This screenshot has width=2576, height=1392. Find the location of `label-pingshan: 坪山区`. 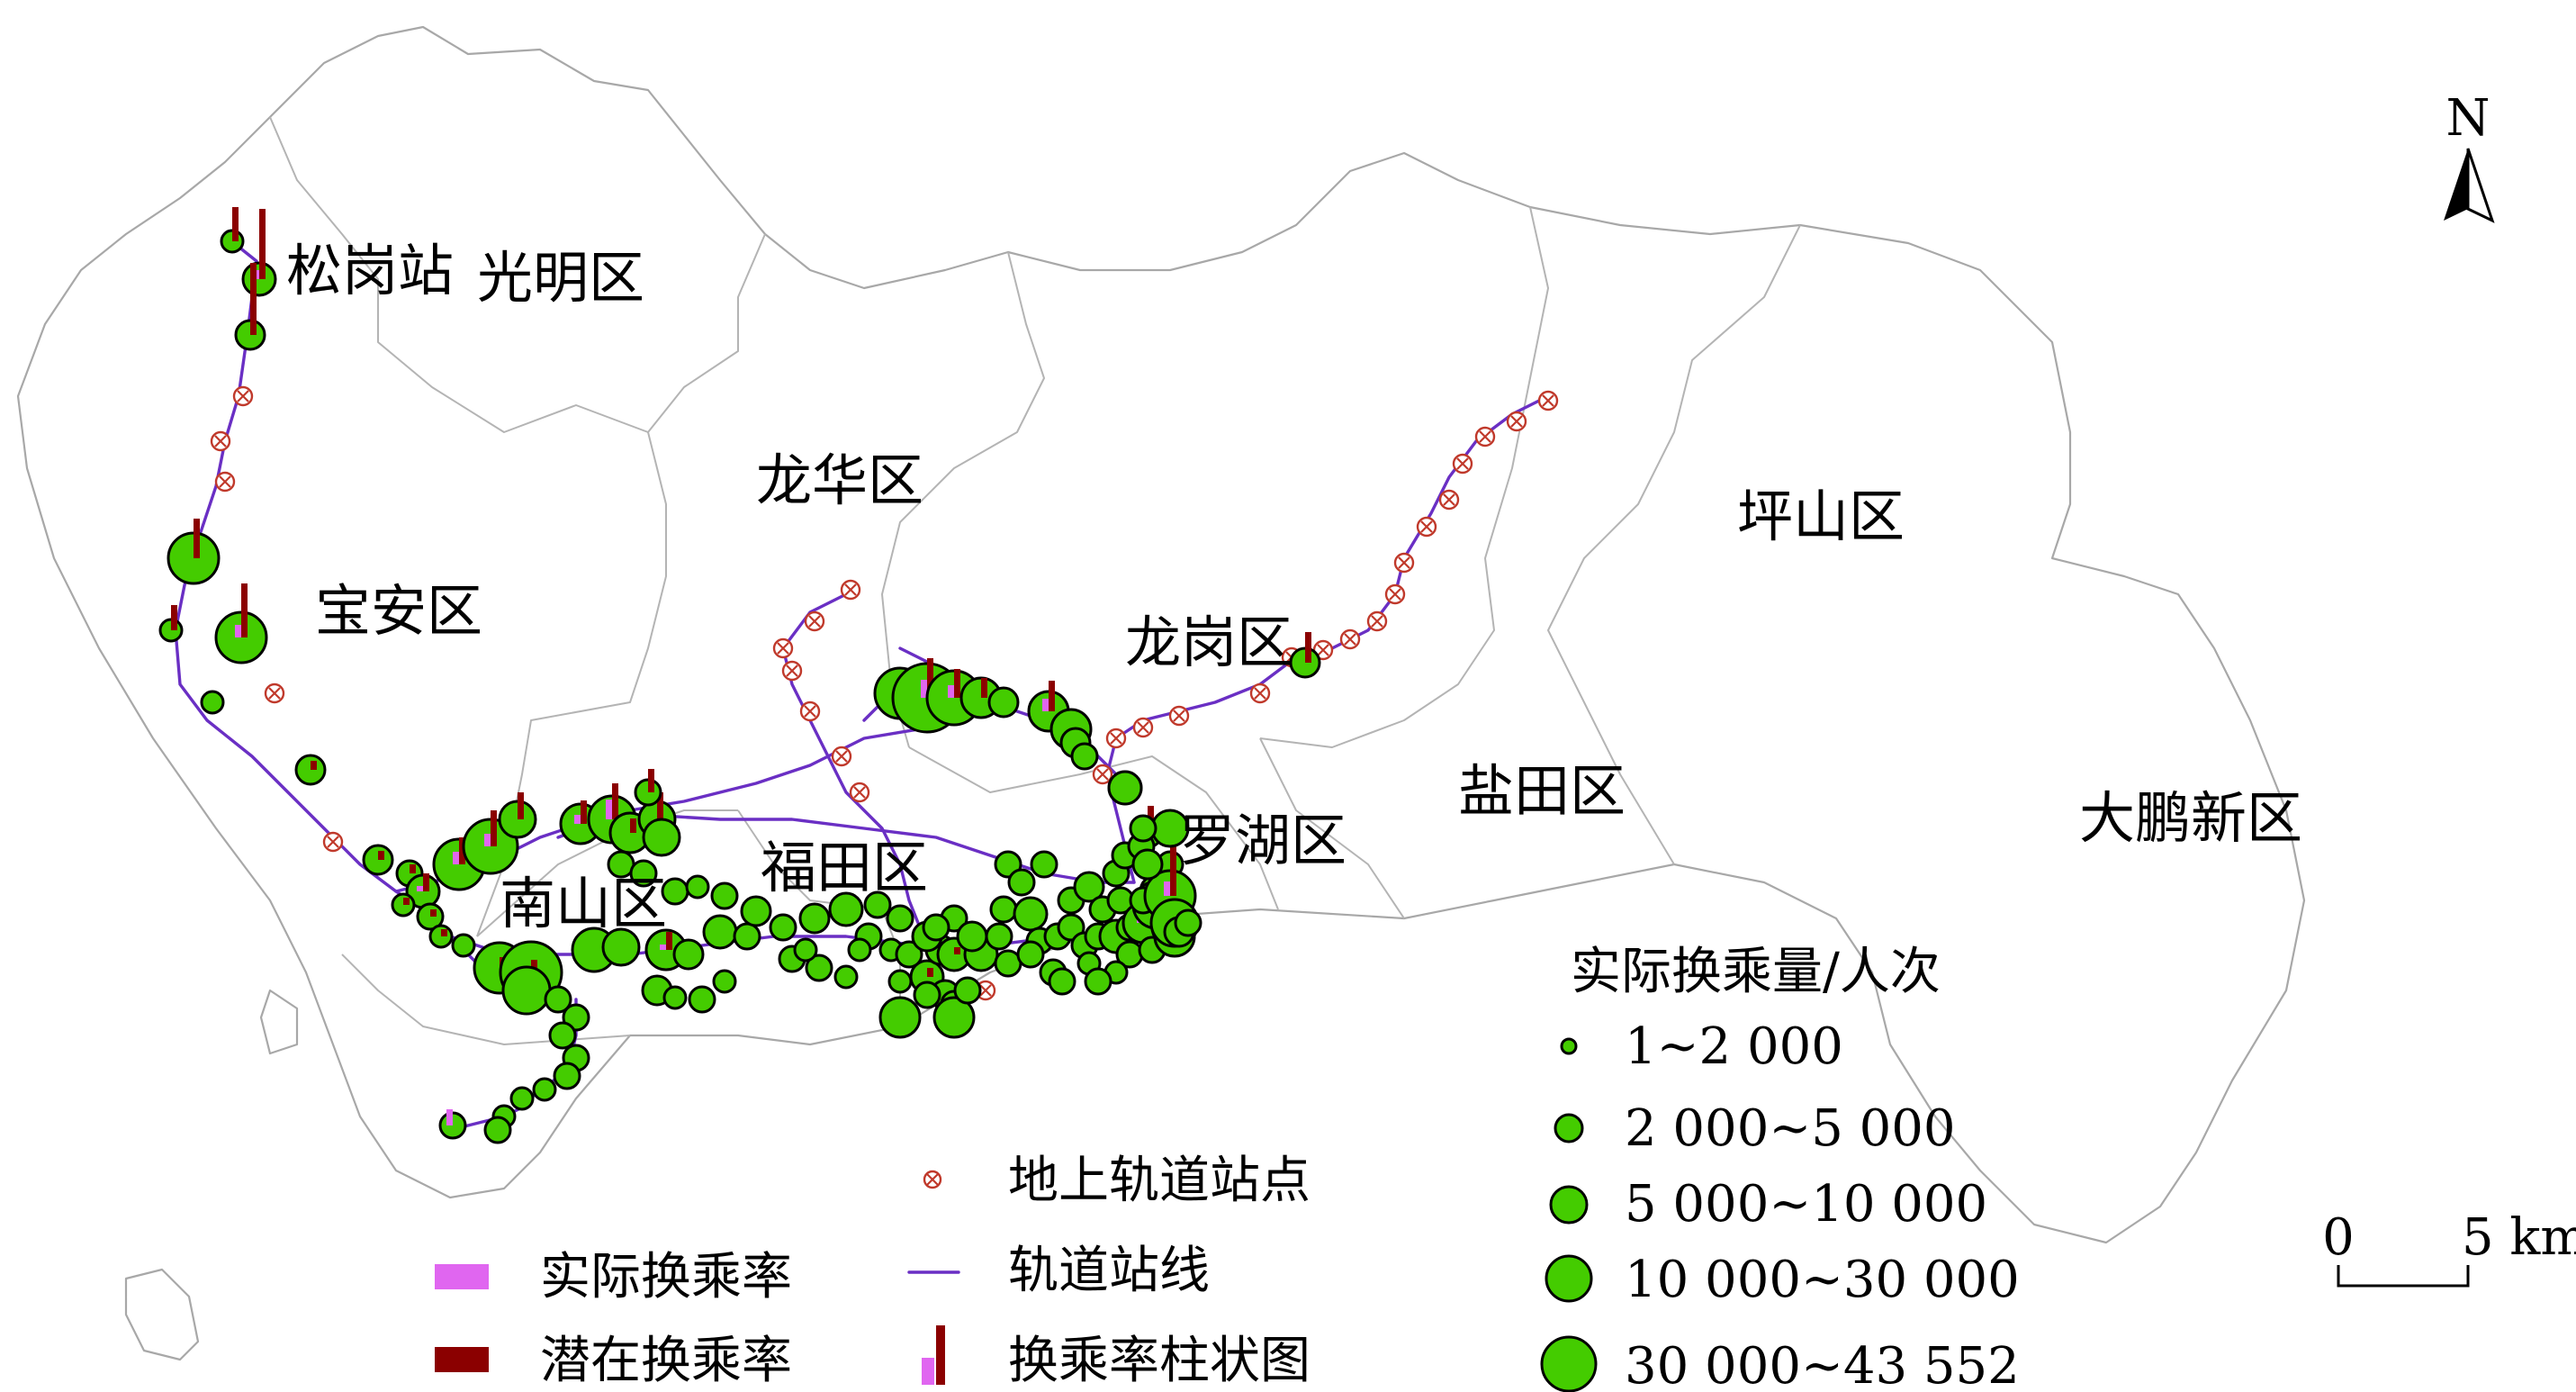

label-pingshan: 坪山区 is located at coordinates (1821, 516).